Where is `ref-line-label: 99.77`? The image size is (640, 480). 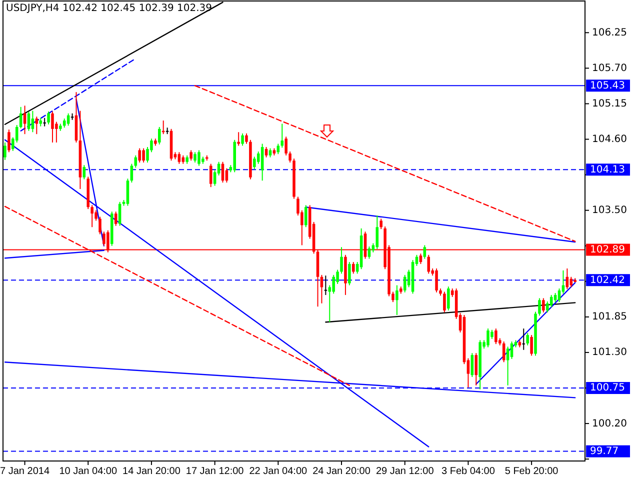
ref-line-label: 99.77 is located at coordinates (604, 452).